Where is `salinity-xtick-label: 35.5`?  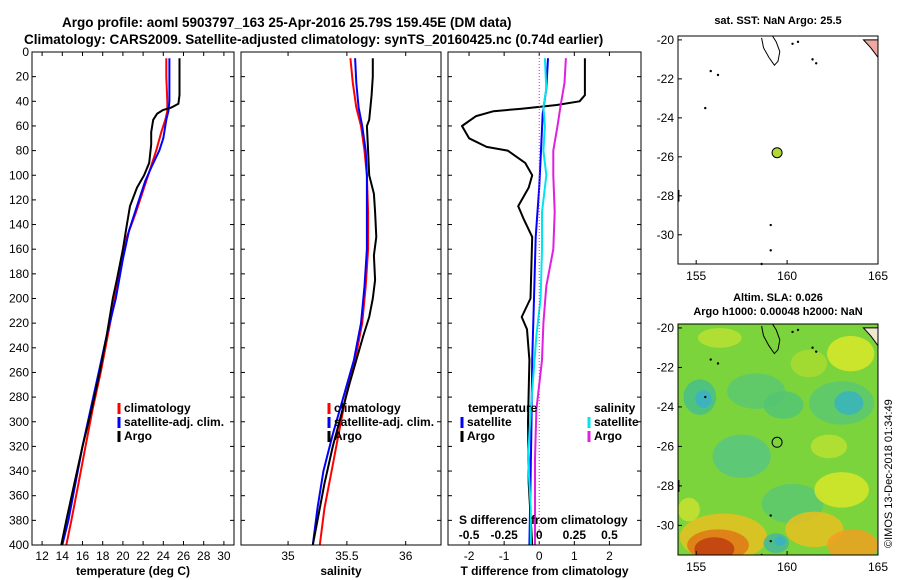 salinity-xtick-label: 35.5 is located at coordinates (347, 556).